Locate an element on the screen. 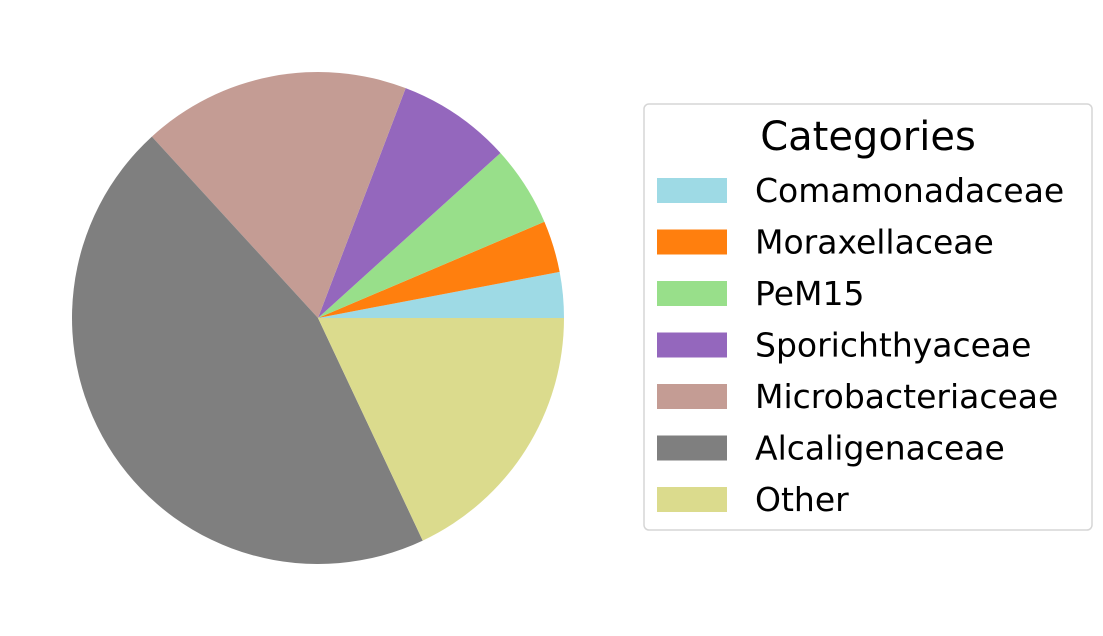 The height and width of the screenshot is (636, 1103). legend-item: Moraxellaceae is located at coordinates (825, 242).